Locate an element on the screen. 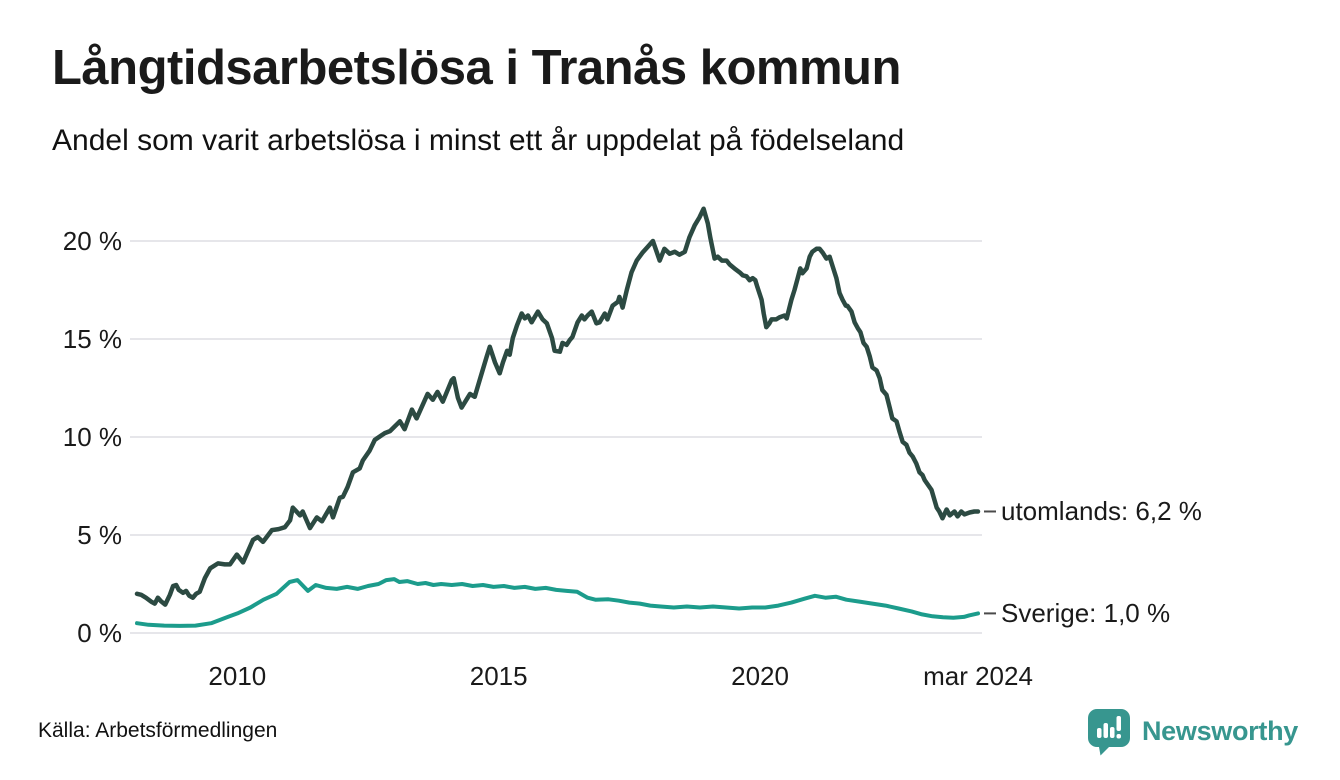  newsworthy-wordmark: Newsworthy is located at coordinates (1219, 730).